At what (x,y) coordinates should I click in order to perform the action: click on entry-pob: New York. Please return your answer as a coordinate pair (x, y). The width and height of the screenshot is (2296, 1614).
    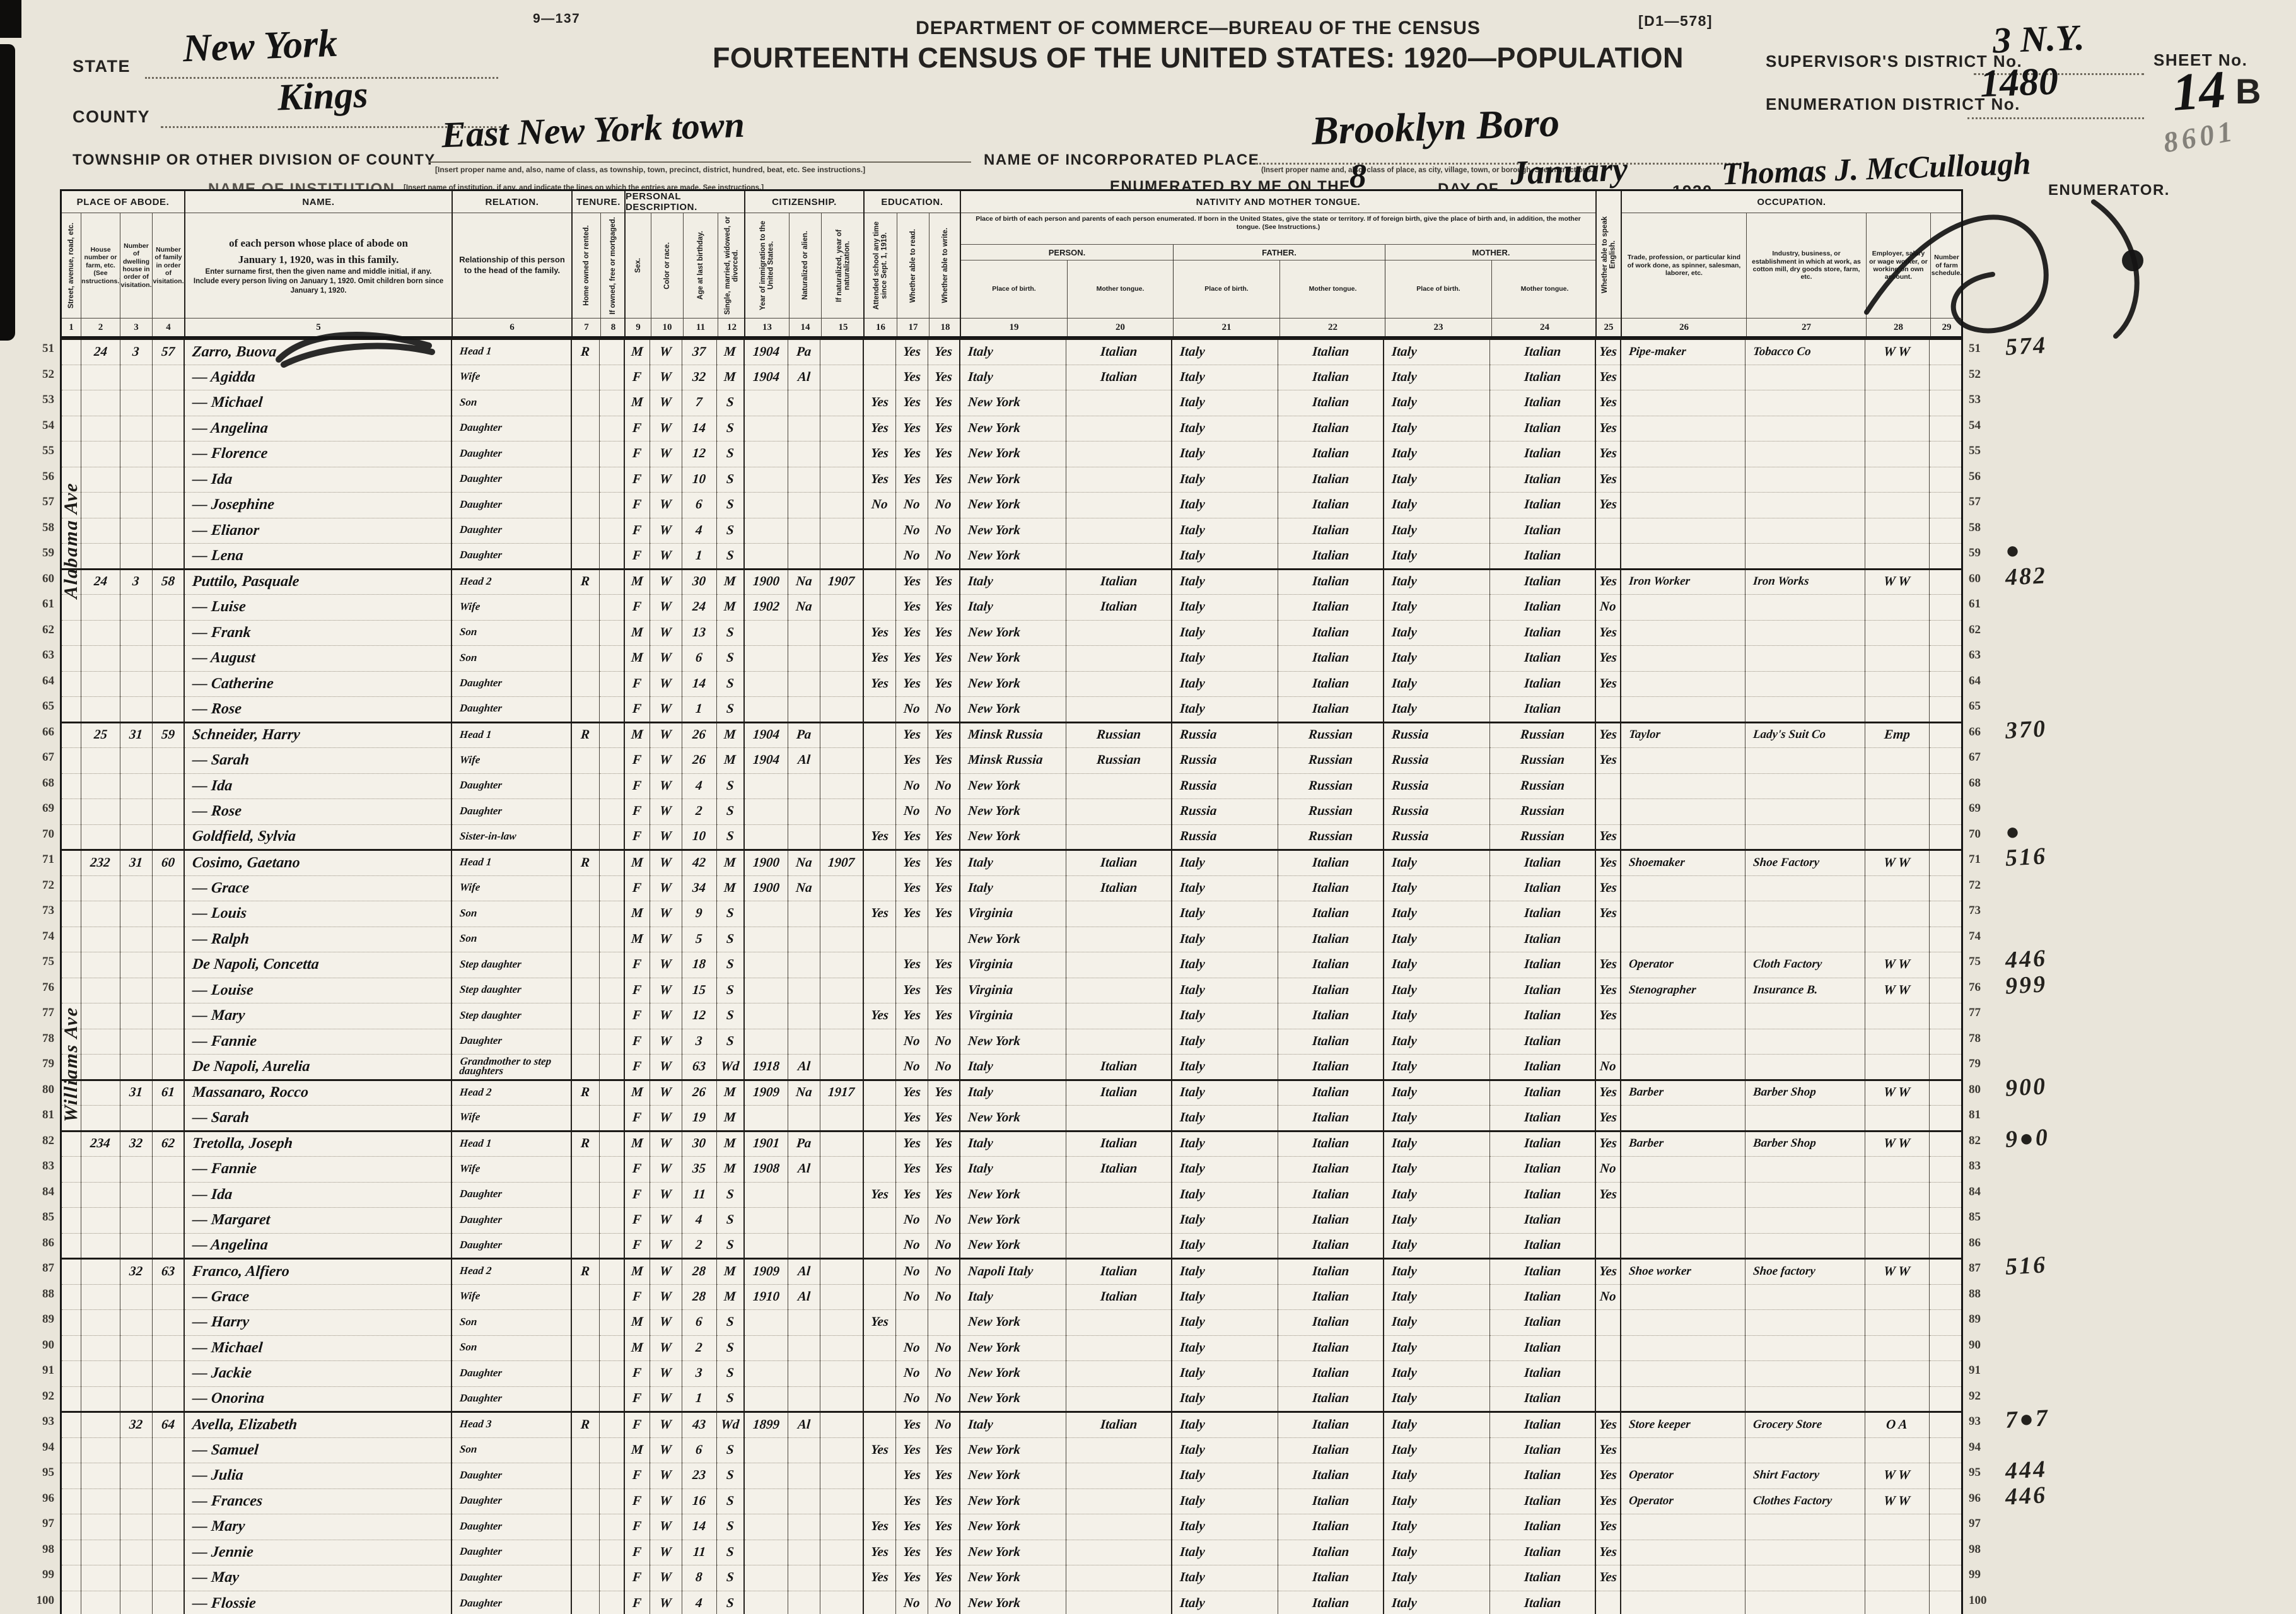
    Looking at the image, I should click on (994, 402).